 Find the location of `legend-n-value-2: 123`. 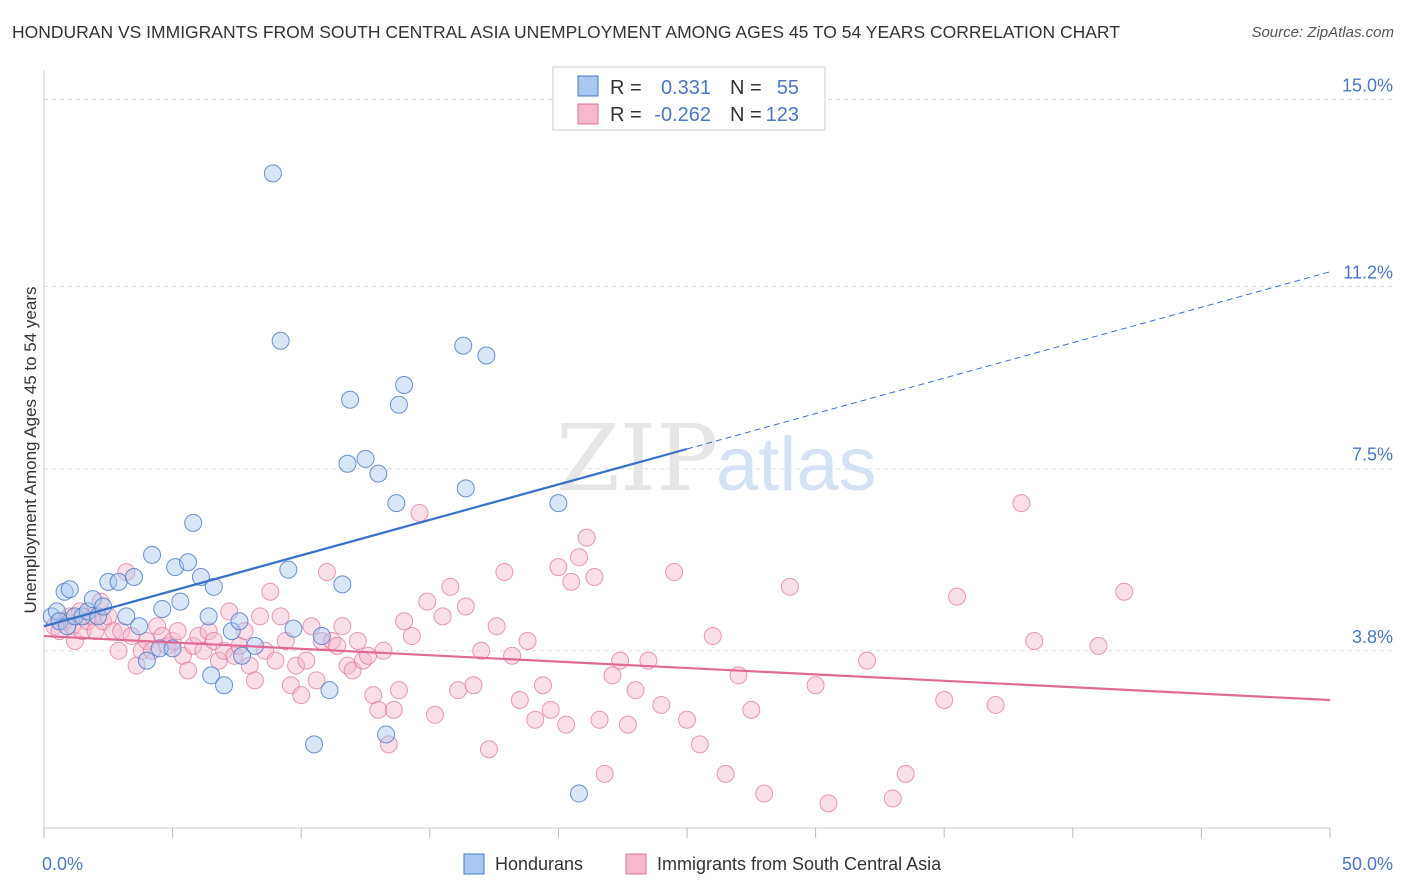

legend-n-value-2: 123 is located at coordinates (782, 115).